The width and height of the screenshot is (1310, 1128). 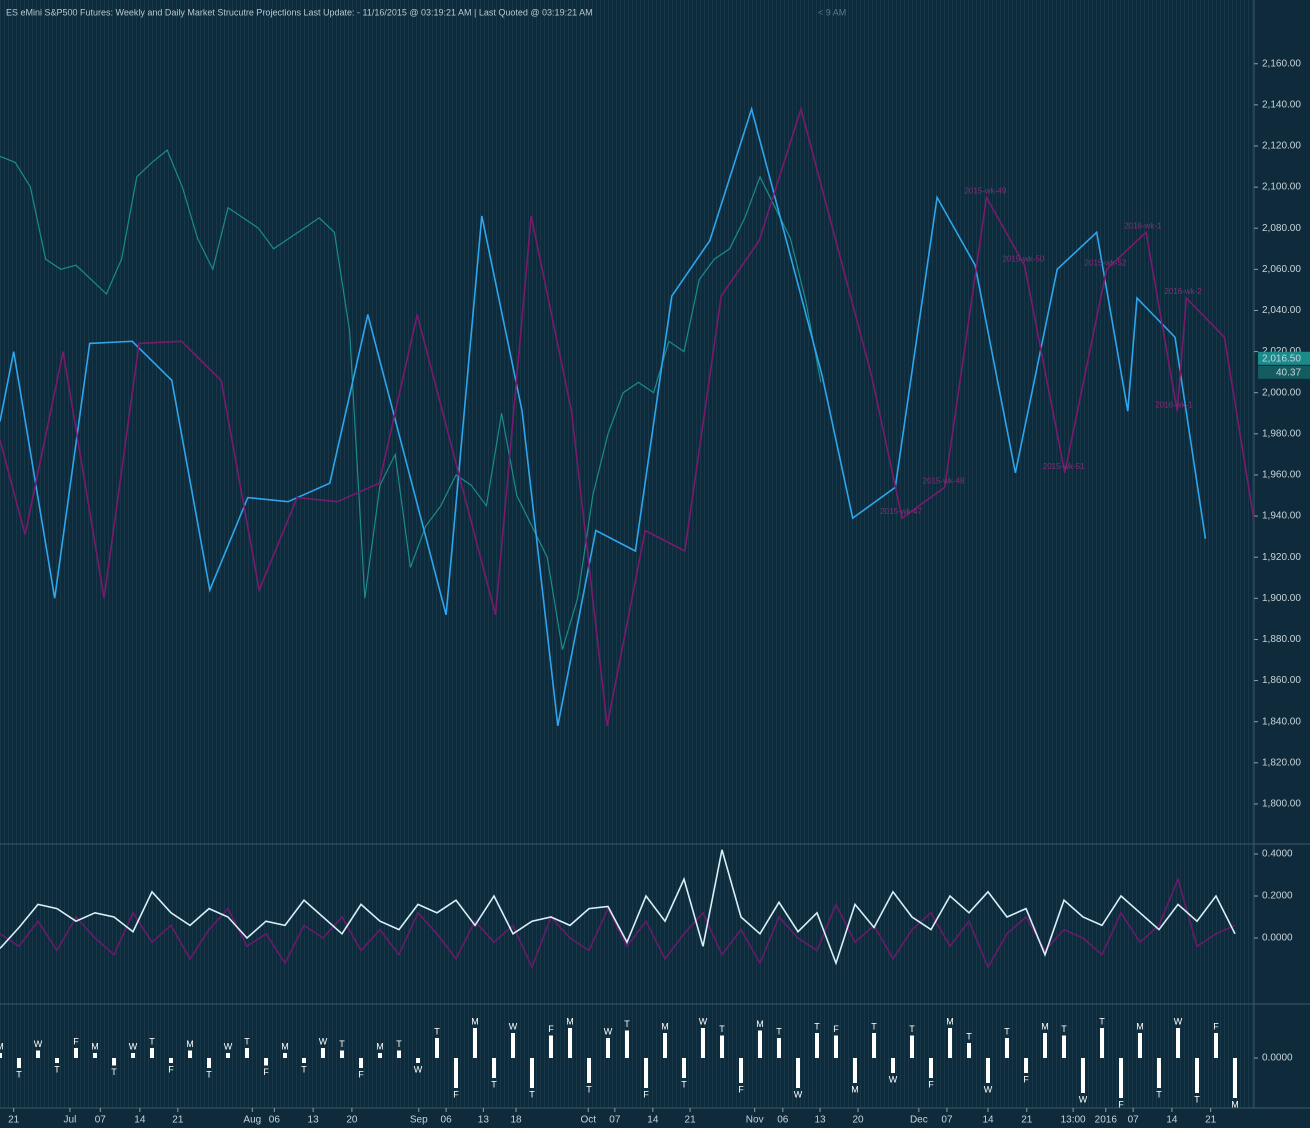 I want to click on x-tick-label: Aug, so click(x=252, y=1120).